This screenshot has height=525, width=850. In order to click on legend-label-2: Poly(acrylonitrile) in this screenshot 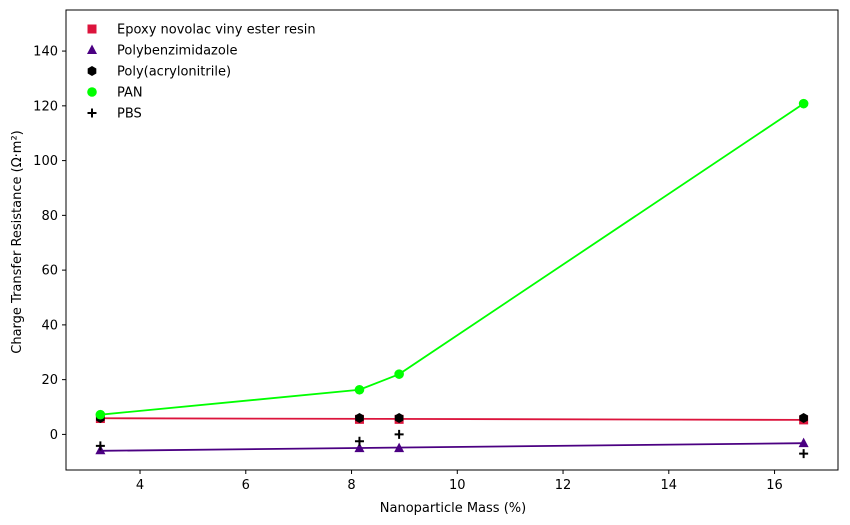, I will do `click(174, 72)`.